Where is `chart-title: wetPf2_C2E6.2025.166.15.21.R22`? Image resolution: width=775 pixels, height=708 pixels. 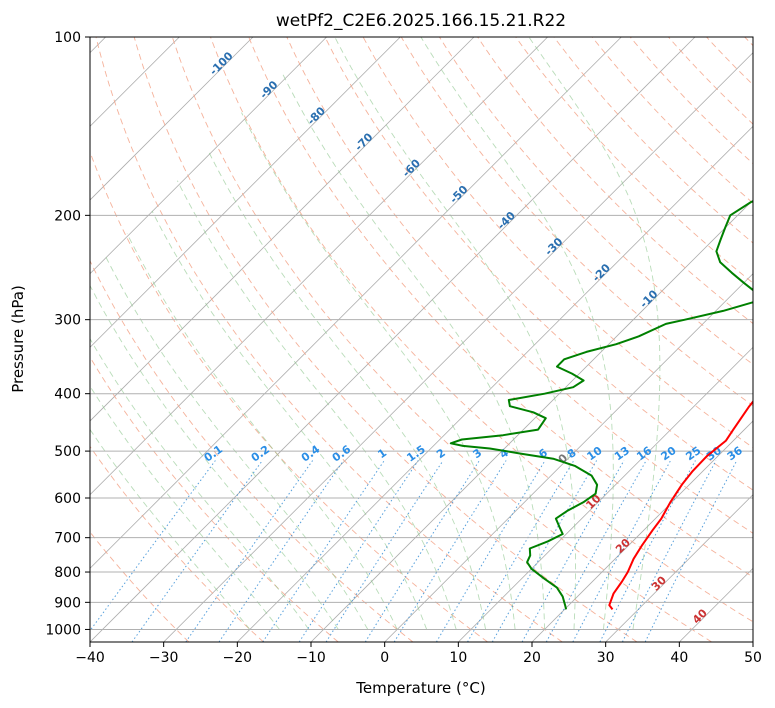 chart-title: wetPf2_C2E6.2025.166.15.21.R22 is located at coordinates (421, 21).